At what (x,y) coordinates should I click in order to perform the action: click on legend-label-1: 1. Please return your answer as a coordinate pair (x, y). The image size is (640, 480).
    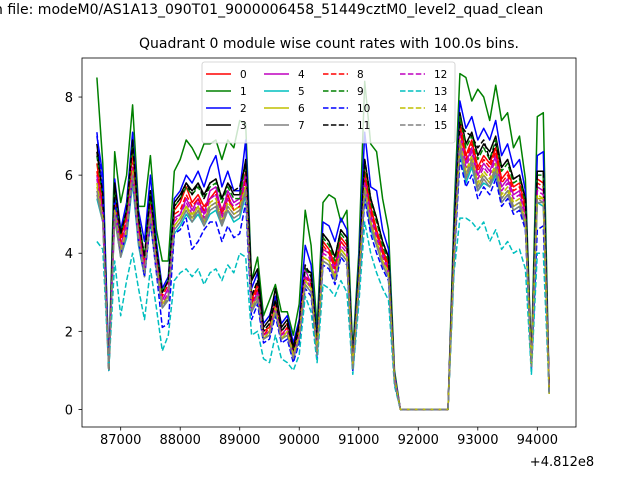
    Looking at the image, I should click on (243, 92).